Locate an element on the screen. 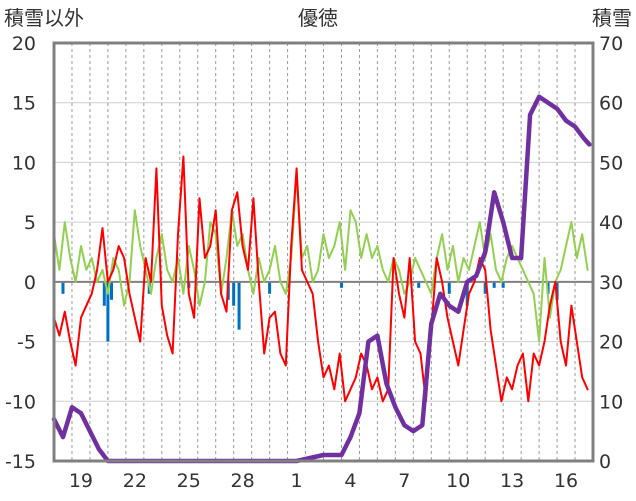 The width and height of the screenshot is (636, 501). left-tick-label: 10 is located at coordinates (24, 163).